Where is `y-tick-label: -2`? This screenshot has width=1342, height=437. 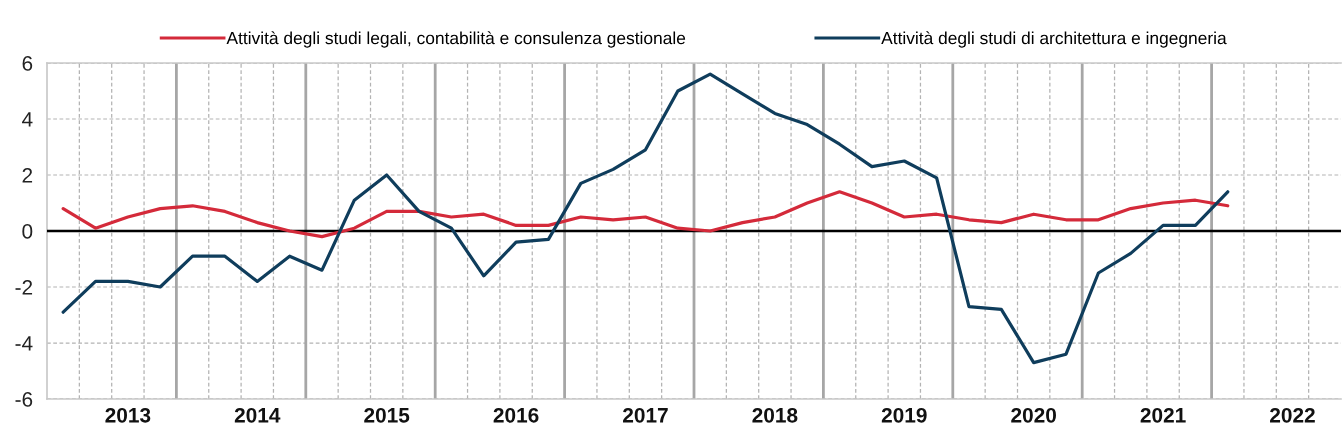
y-tick-label: -2 is located at coordinates (24, 287).